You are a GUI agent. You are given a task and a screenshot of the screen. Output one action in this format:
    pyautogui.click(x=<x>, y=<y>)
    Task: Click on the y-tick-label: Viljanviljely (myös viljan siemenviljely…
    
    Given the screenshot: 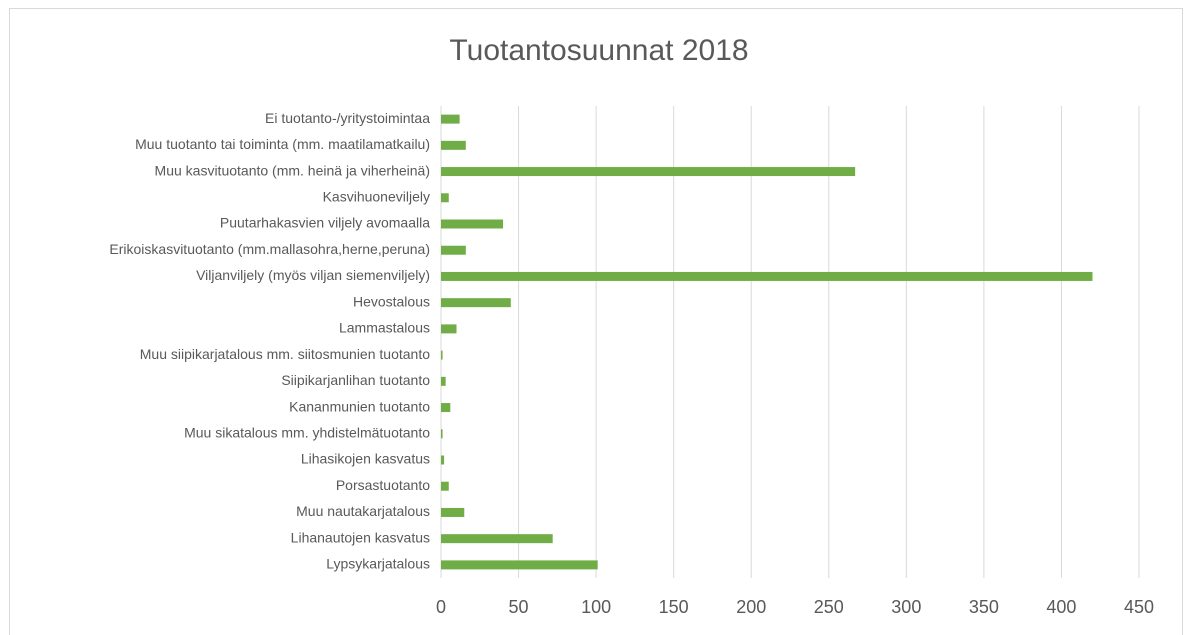 What is the action you would take?
    pyautogui.click(x=313, y=275)
    